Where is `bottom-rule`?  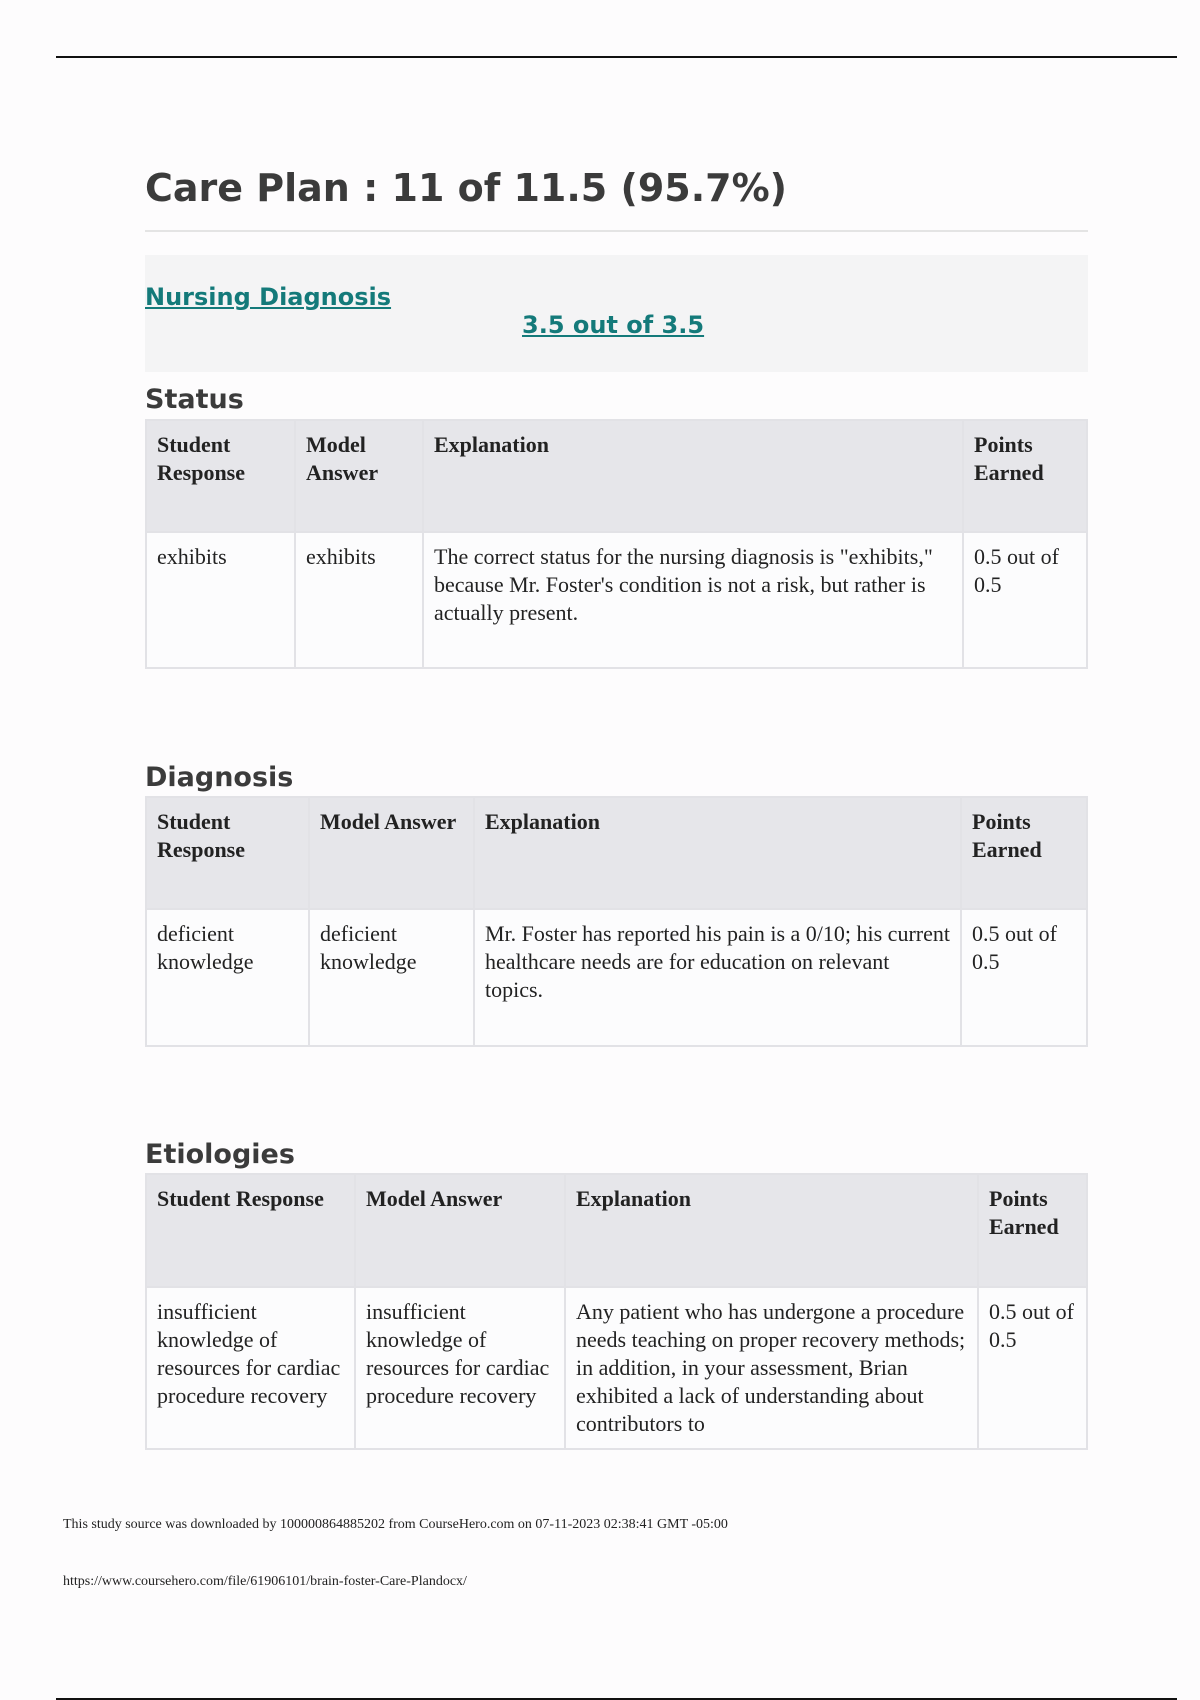
bottom-rule is located at coordinates (616, 1699).